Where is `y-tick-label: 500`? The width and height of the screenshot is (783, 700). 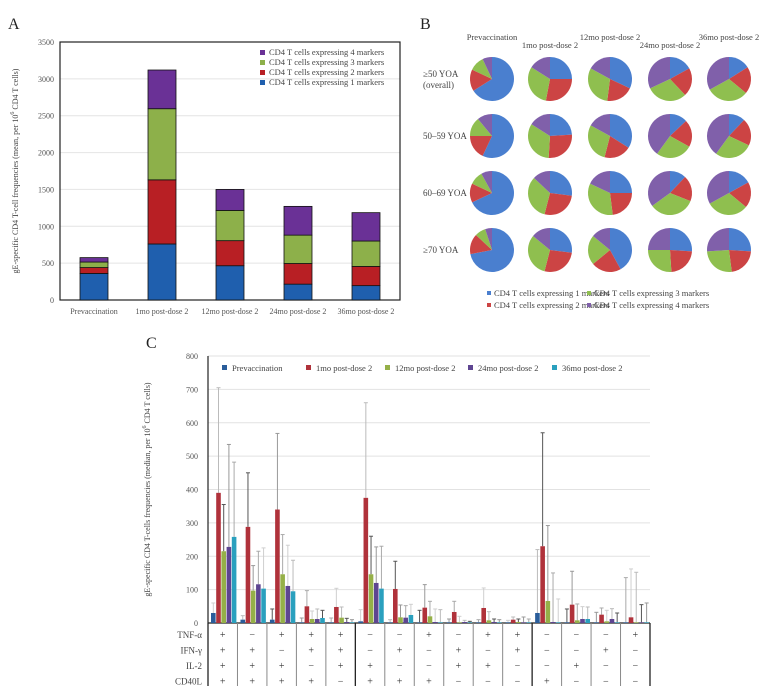
y-tick-label: 500 is located at coordinates (192, 456).